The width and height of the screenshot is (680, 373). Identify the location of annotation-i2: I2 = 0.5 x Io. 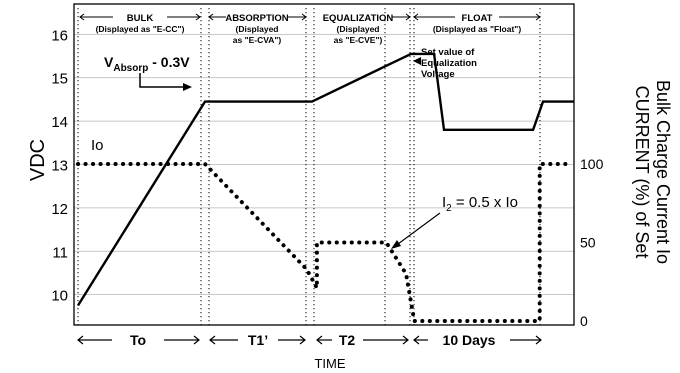
(480, 204).